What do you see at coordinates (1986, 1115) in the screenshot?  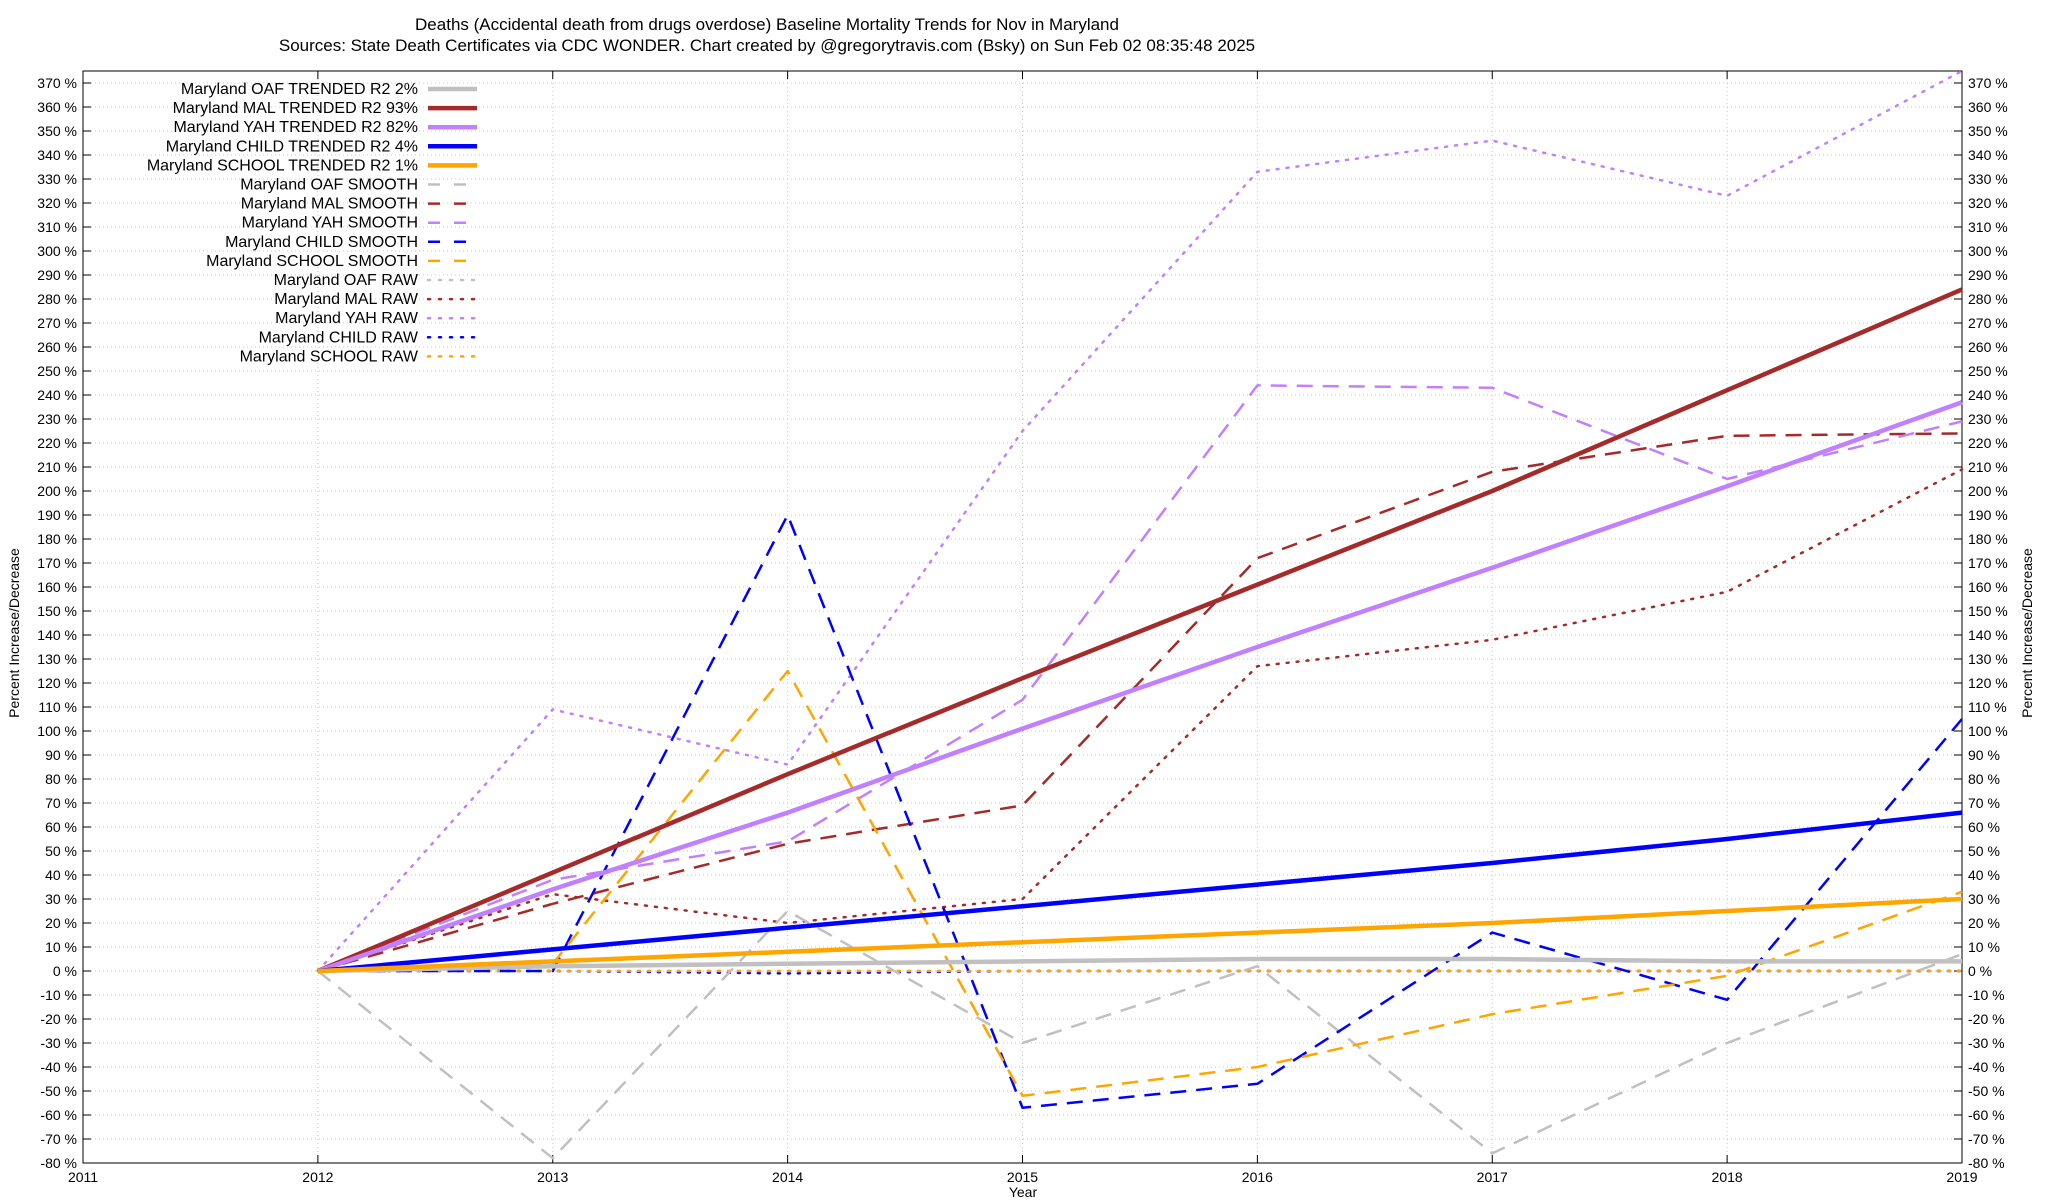 I see `y-tick-label-right: -60 %` at bounding box center [1986, 1115].